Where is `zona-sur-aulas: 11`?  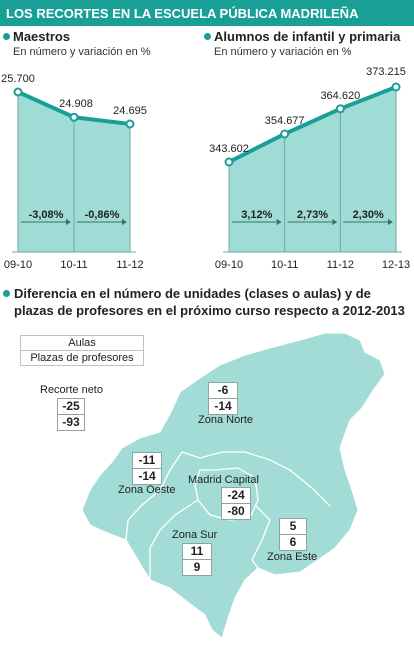
zona-sur-aulas: 11 is located at coordinates (197, 552).